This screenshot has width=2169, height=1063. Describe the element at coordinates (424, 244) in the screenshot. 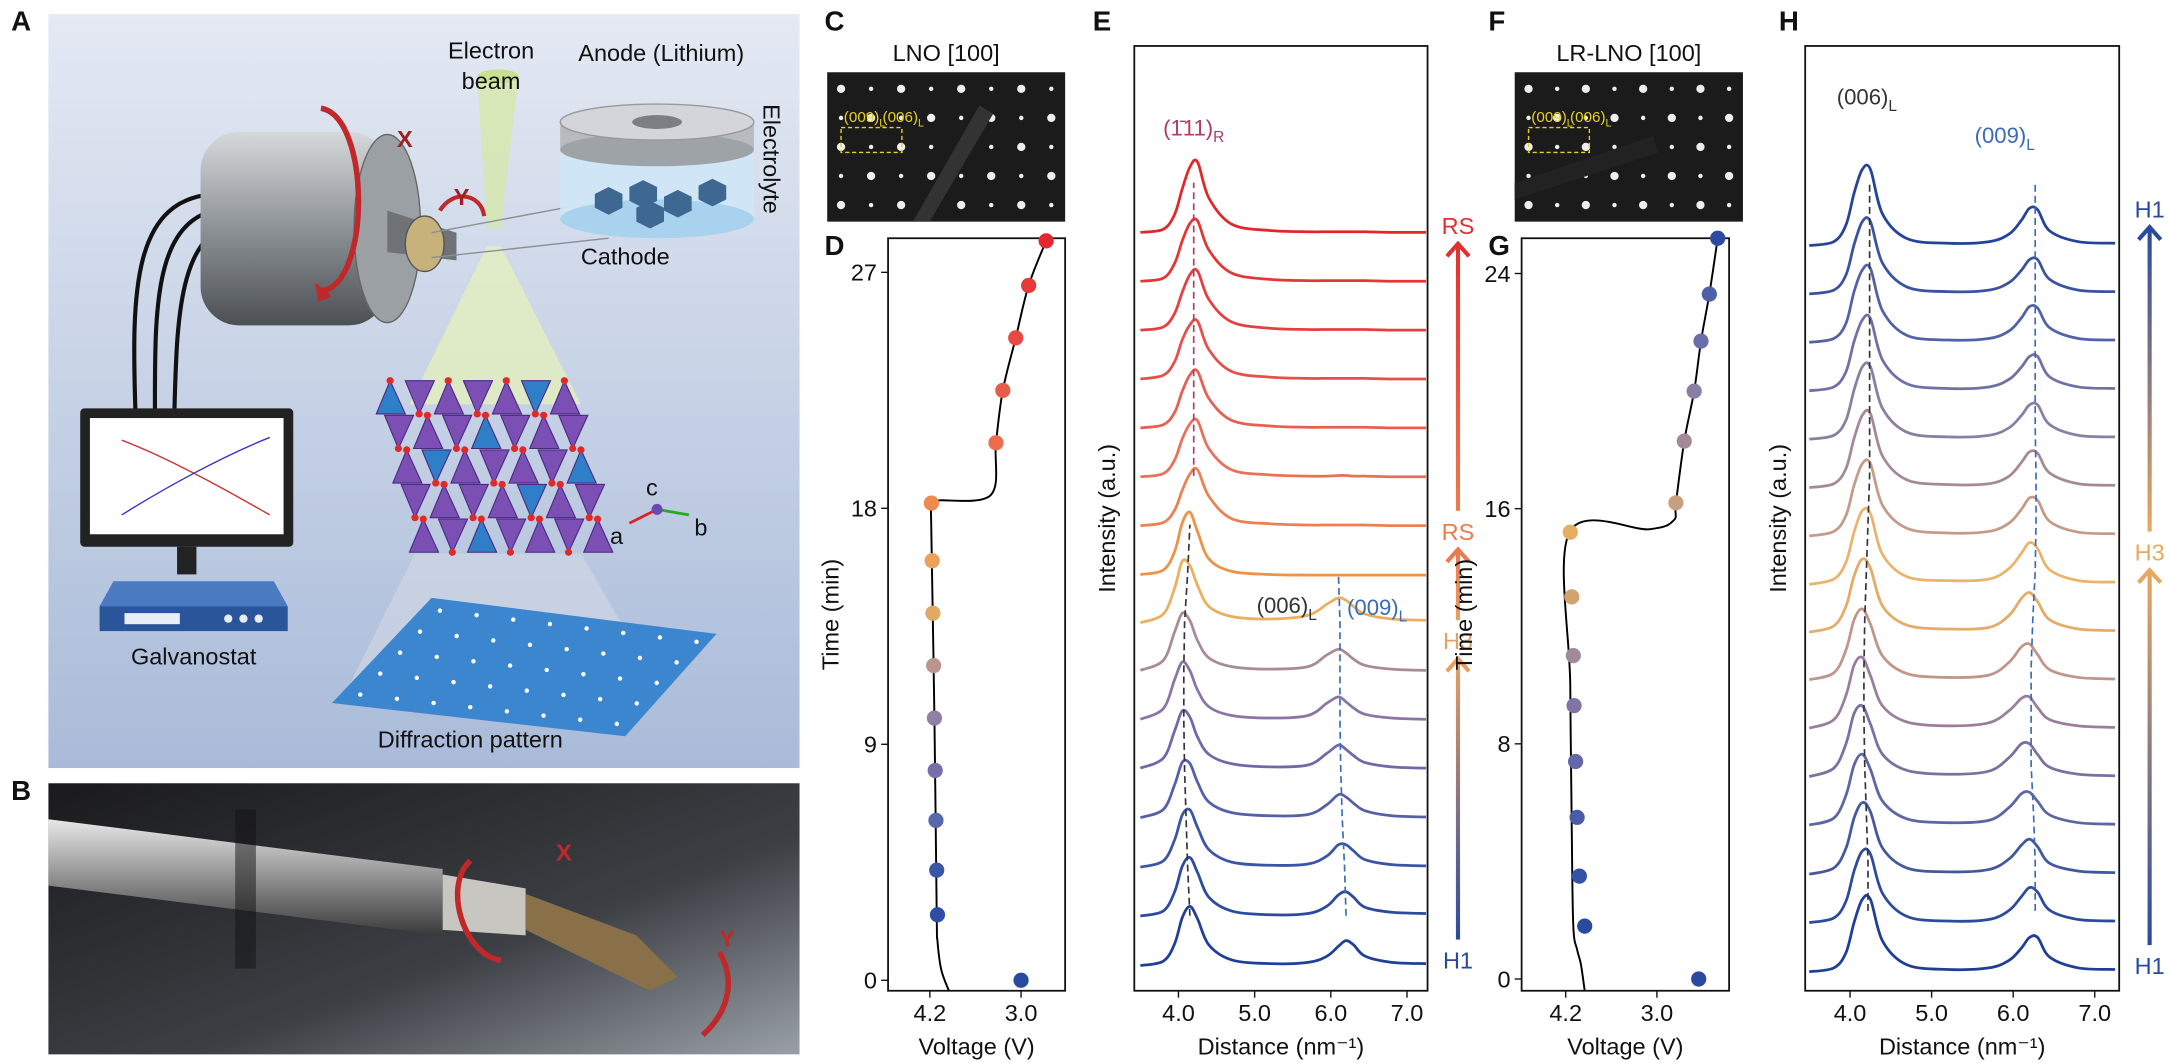

I see `sample-disk` at that location.